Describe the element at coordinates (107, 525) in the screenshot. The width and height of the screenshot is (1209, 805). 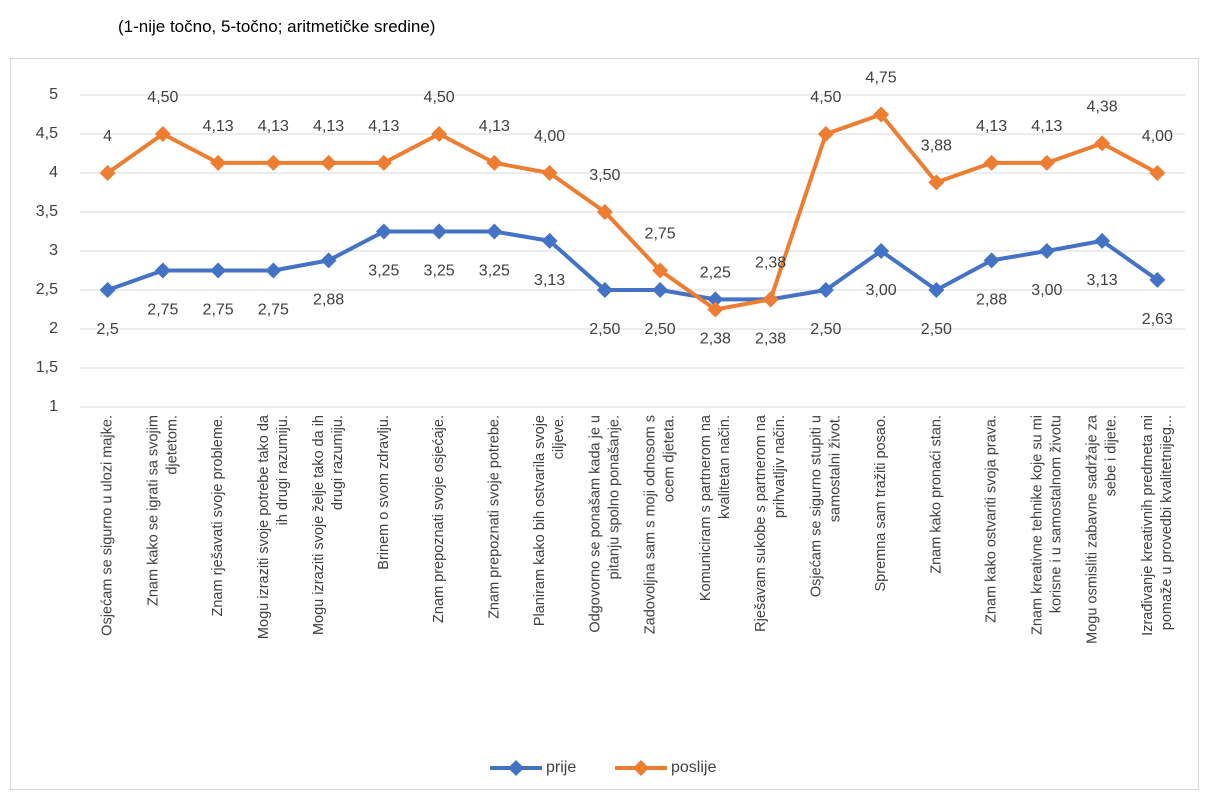
I see `x-tick-label: Osjećam se sigurno u ulozi majke.` at that location.